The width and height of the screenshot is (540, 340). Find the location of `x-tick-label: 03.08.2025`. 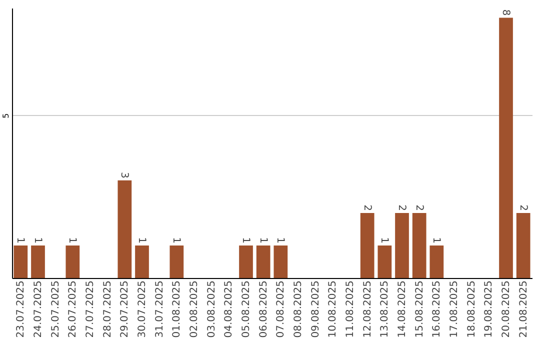

x-tick-label: 03.08.2025 is located at coordinates (212, 309).